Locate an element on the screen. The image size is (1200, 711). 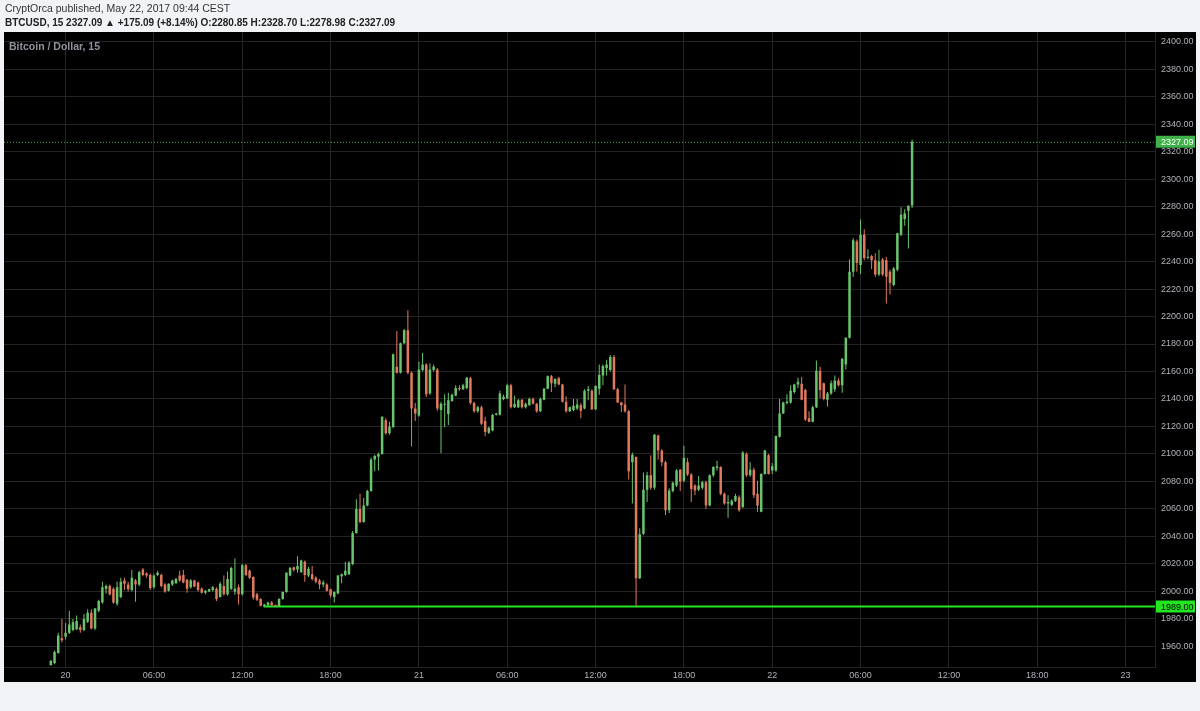
text: CryptOrca published, May 22, 2017 09:44 CEST is located at coordinates (118, 8).